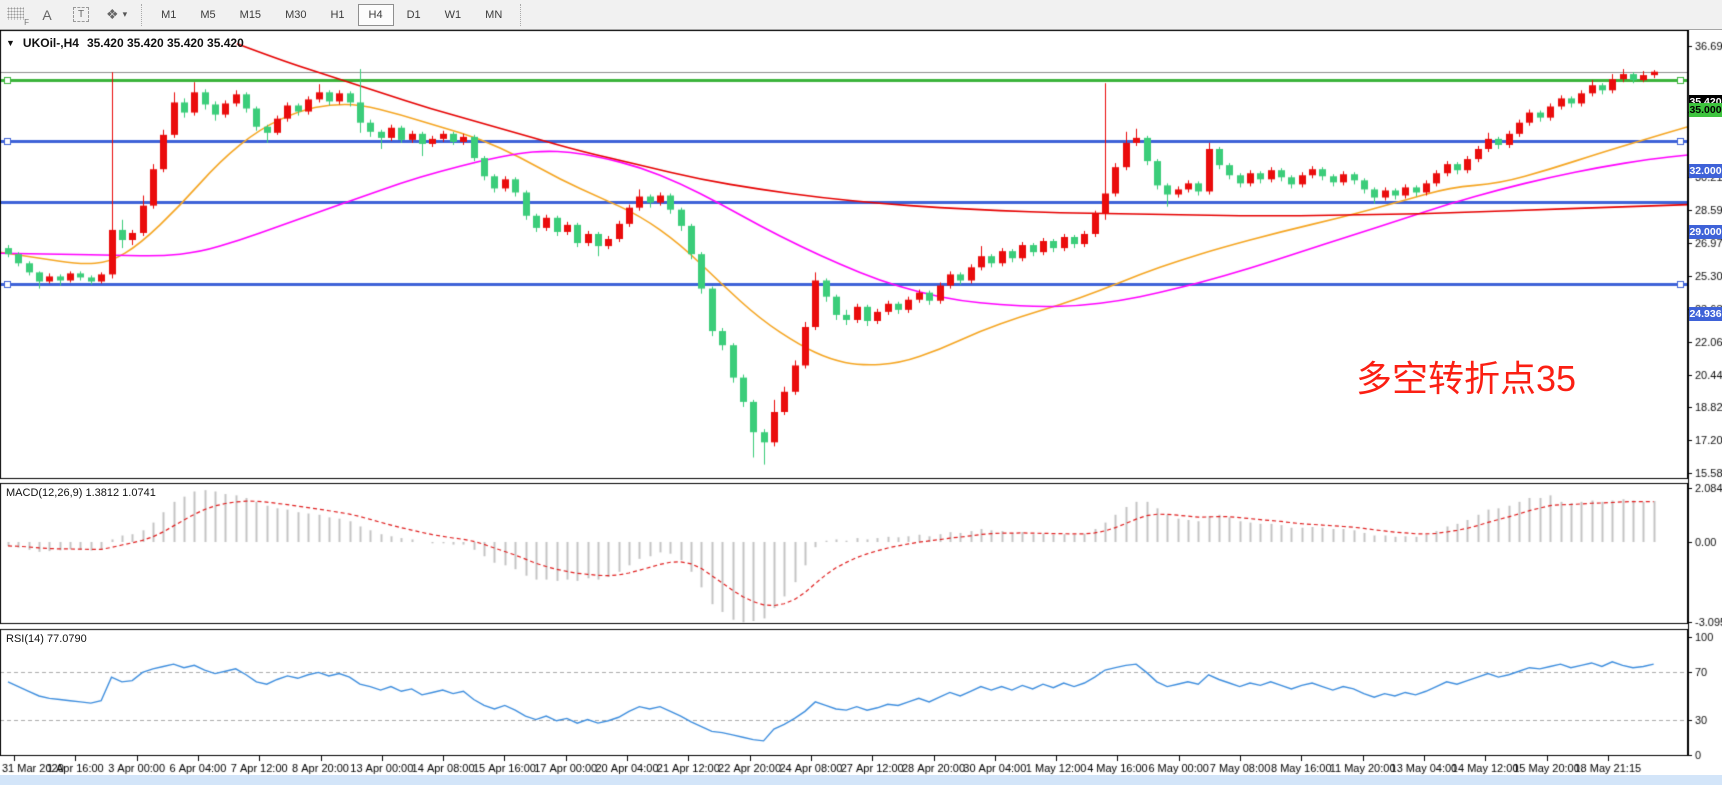  I want to click on text-label-tool-button: A, so click(47, 15).